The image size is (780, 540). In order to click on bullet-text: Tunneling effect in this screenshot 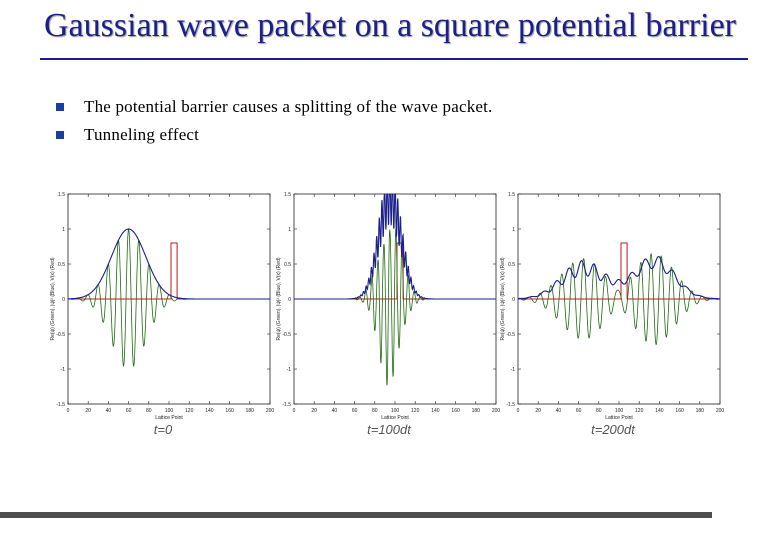, I will do `click(142, 134)`.